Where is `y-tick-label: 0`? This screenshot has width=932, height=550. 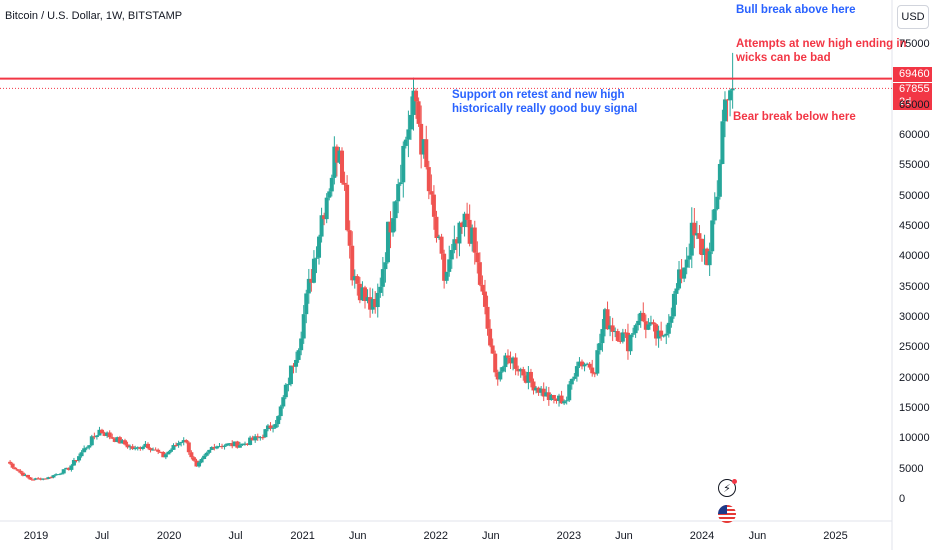 y-tick-label: 0 is located at coordinates (902, 499).